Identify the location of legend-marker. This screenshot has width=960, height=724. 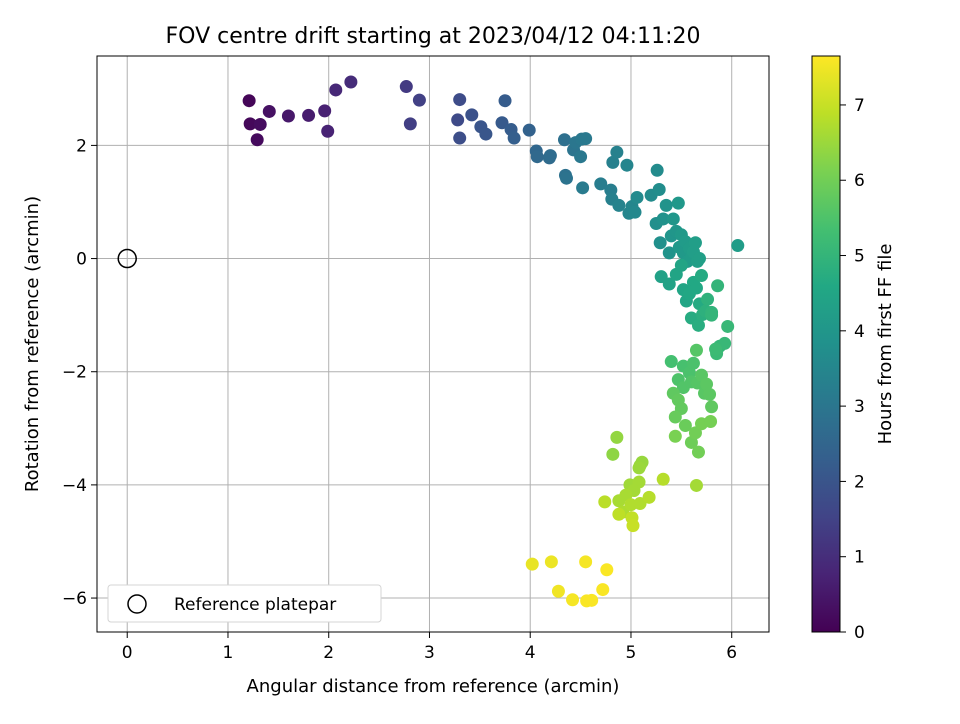
(137, 604).